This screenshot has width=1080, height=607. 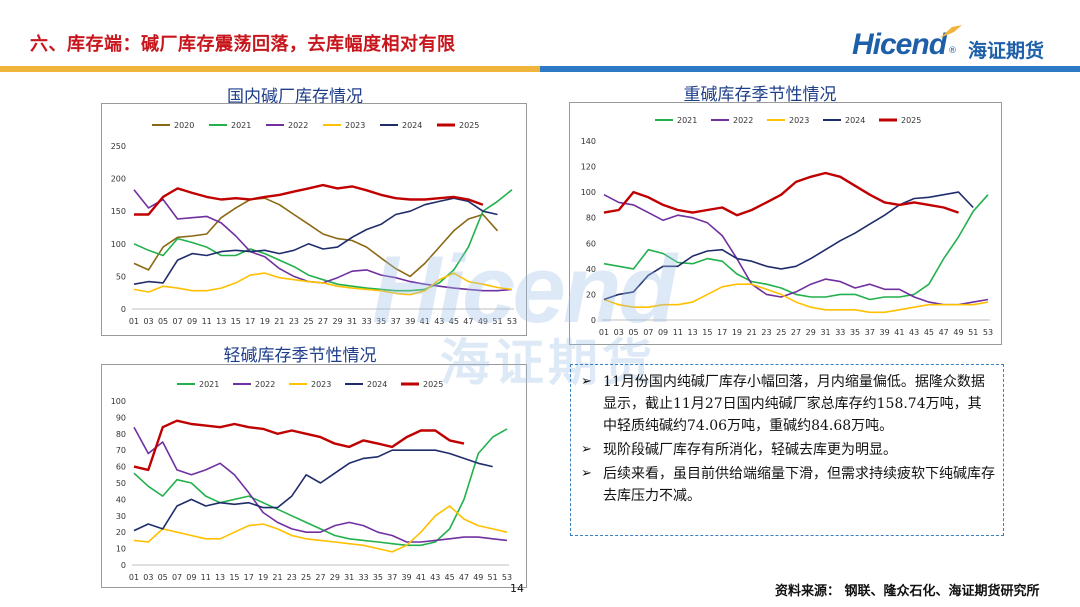 I want to click on x-tick-label: 25, so click(x=308, y=321).